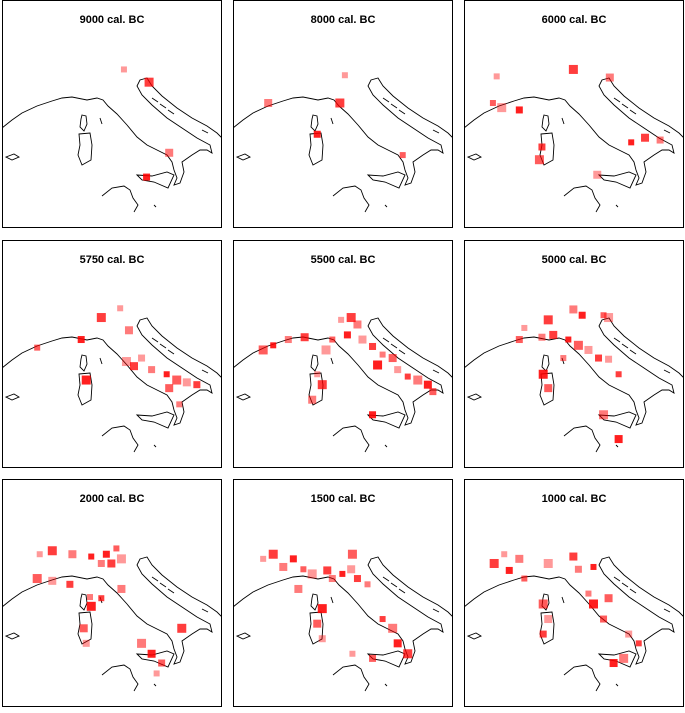 The image size is (685, 713). I want to click on panel-title: 2000 cal. BC, so click(112, 499).